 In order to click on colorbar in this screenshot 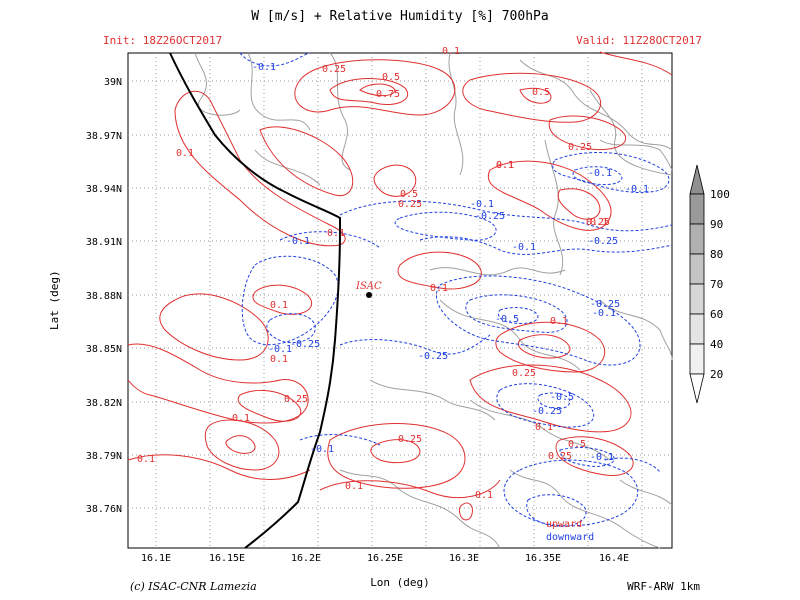, I will do `click(697, 284)`.